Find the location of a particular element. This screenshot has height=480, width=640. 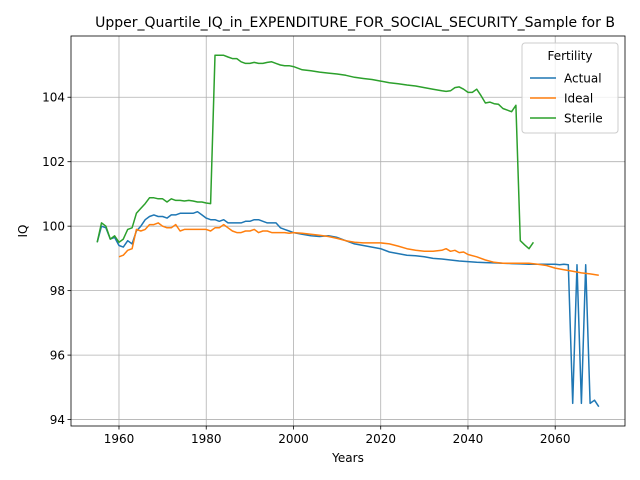

legend-label-sterile: Sterile is located at coordinates (583, 118).